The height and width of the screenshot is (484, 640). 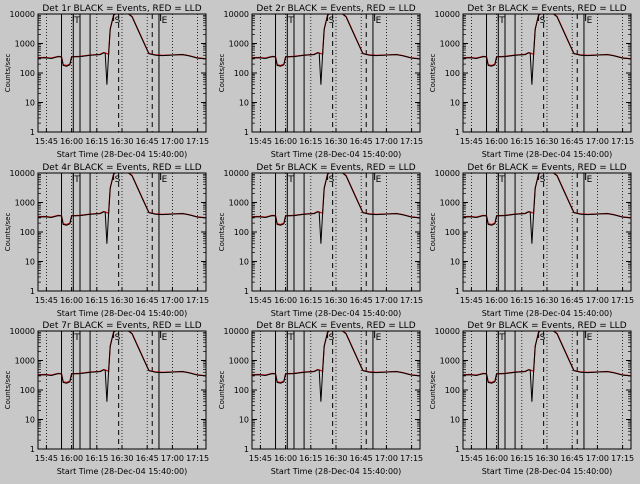 What do you see at coordinates (335, 9) in the screenshot?
I see `chart-title: Det 2r BLACK = Events, RED = LLD` at bounding box center [335, 9].